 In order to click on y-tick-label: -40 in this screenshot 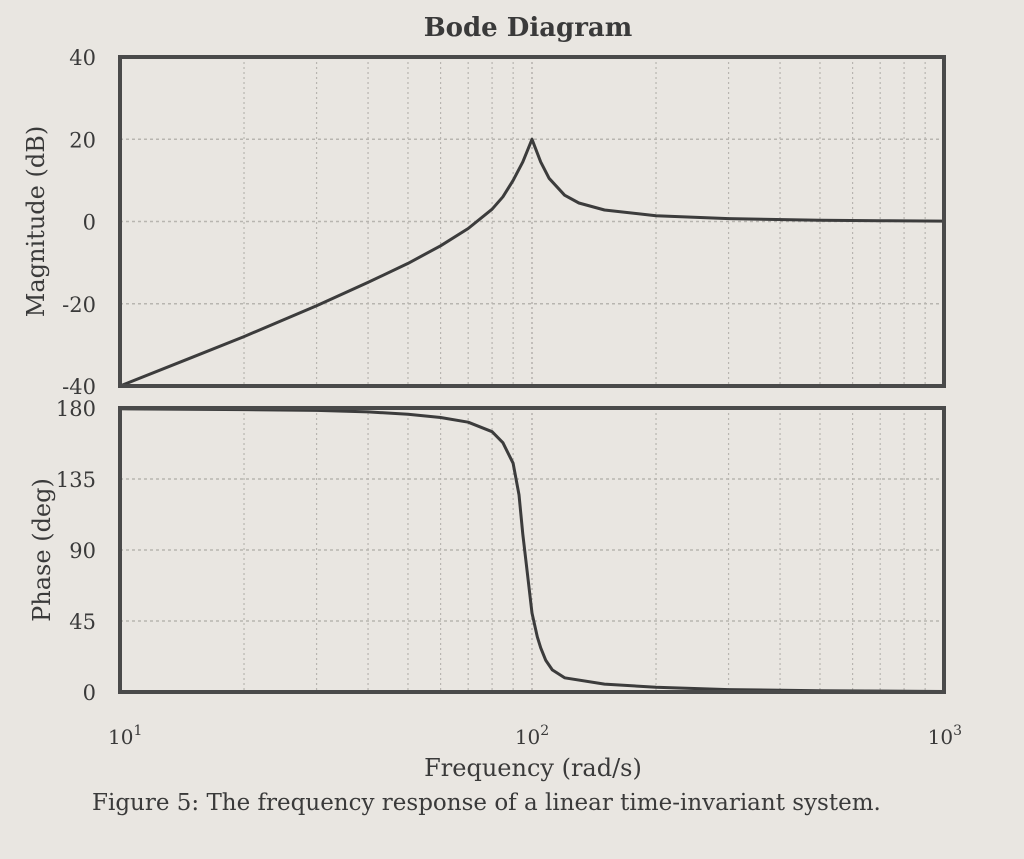, I will do `click(79, 387)`.